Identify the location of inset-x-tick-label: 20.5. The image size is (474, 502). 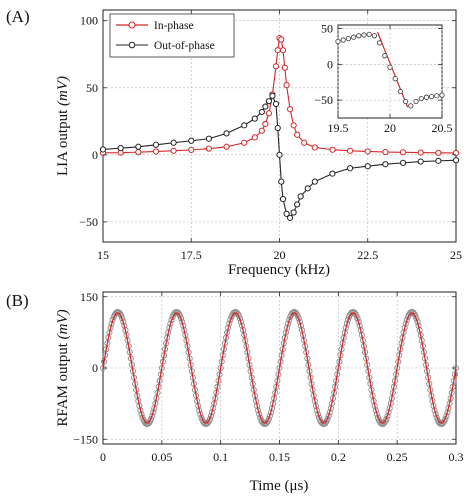
(442, 128).